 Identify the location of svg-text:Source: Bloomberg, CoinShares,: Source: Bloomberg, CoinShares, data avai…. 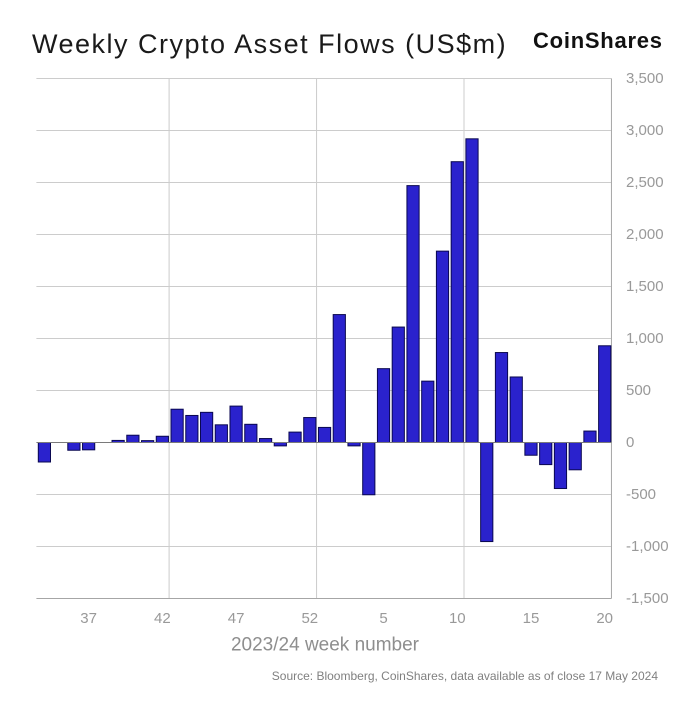
(465, 676).